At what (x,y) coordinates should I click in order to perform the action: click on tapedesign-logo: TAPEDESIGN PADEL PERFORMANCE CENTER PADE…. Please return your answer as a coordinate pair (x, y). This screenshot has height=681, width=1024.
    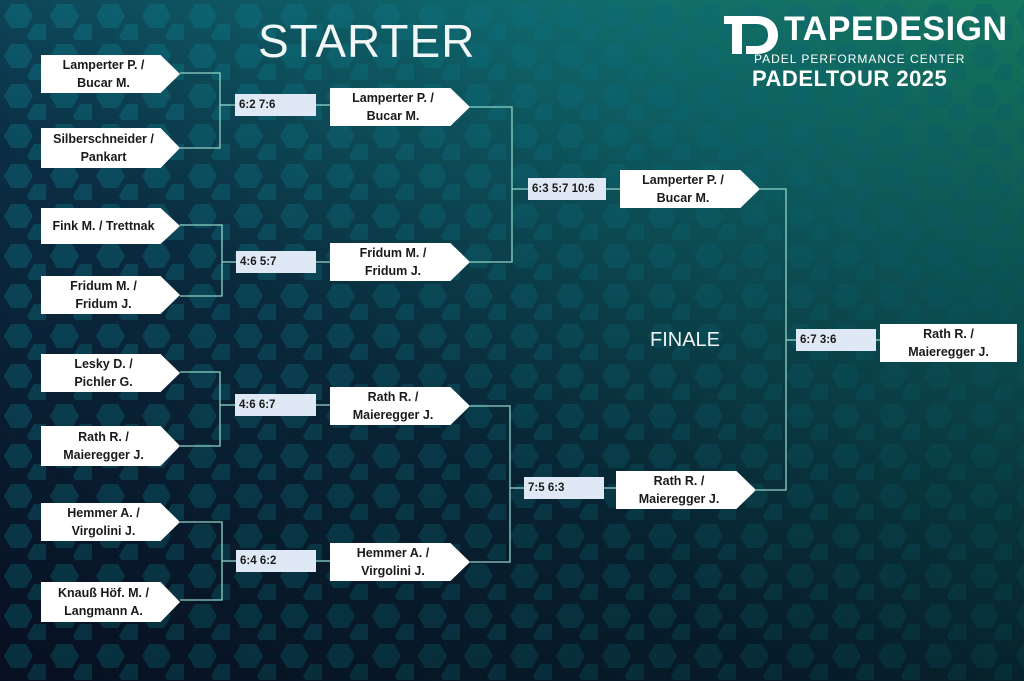
    Looking at the image, I should click on (864, 50).